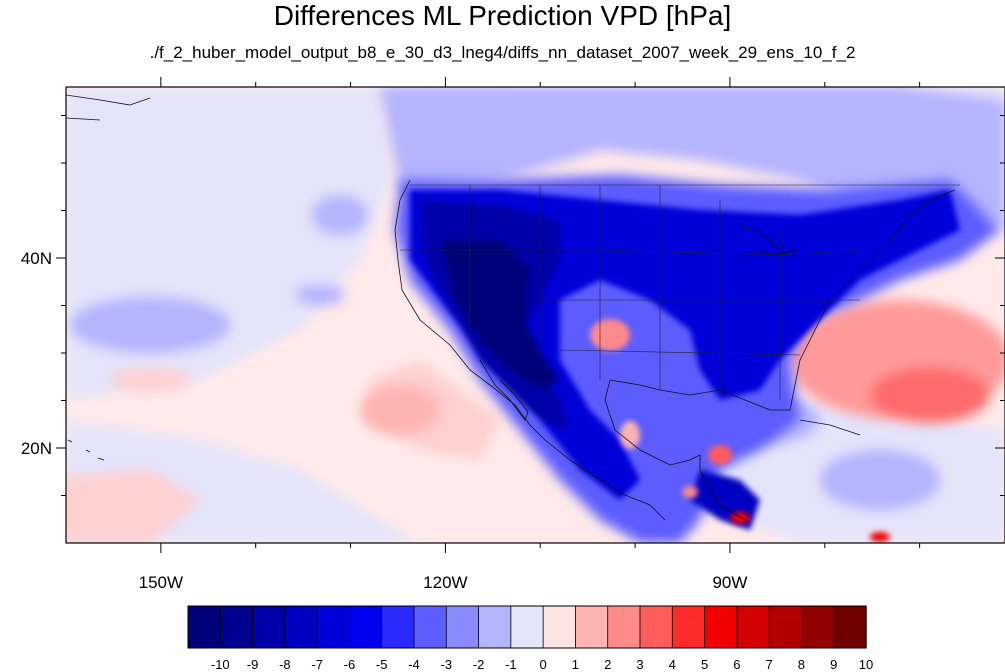 The image size is (1005, 672). Describe the element at coordinates (36, 258) in the screenshot. I see `lat-tick-label: 40N` at that location.